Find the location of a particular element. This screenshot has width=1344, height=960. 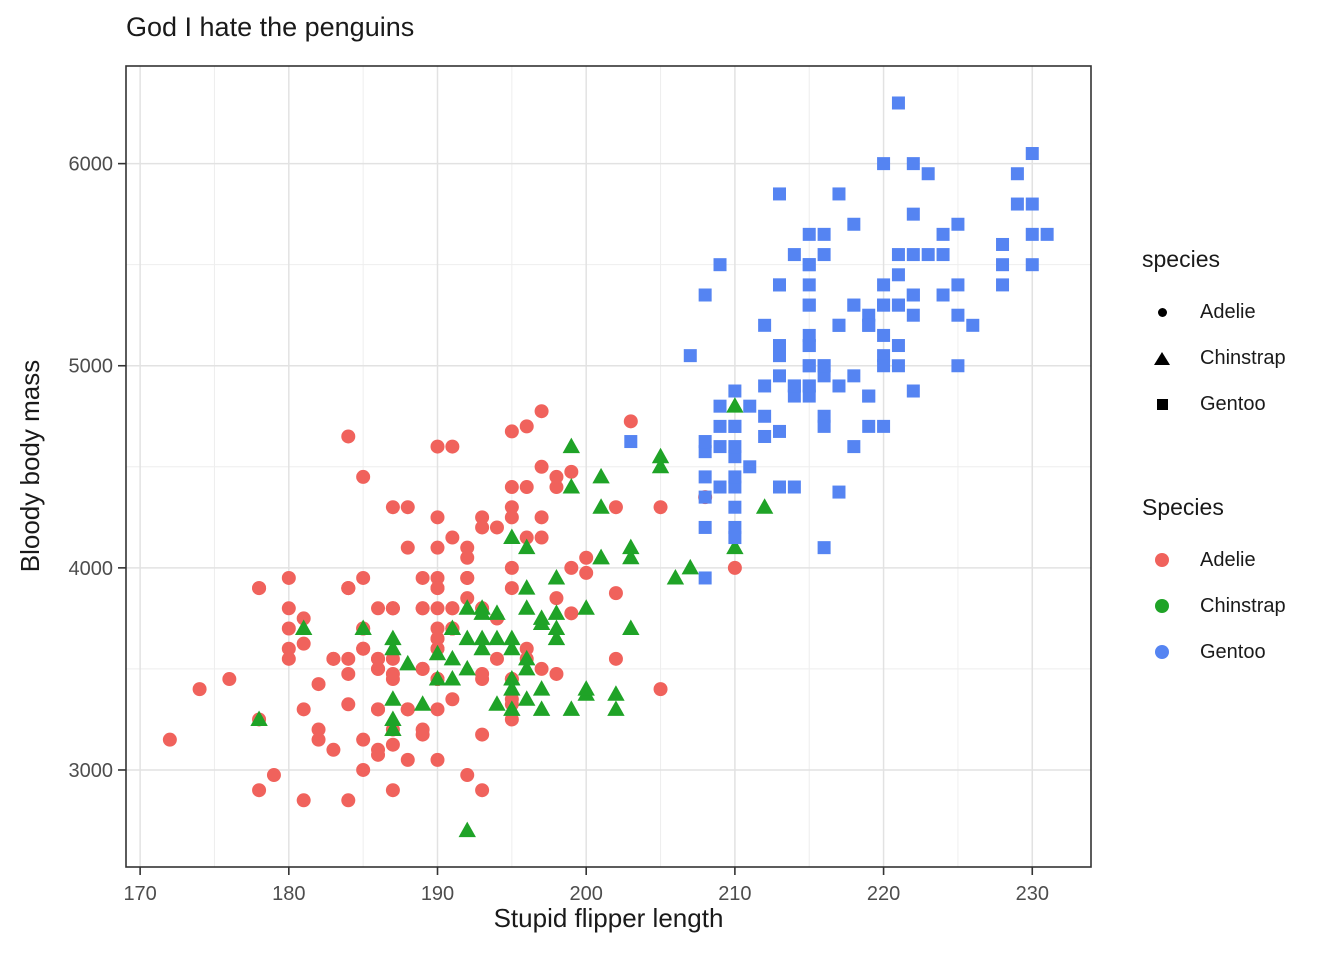

y-tick-label: 6000 is located at coordinates (91, 165).